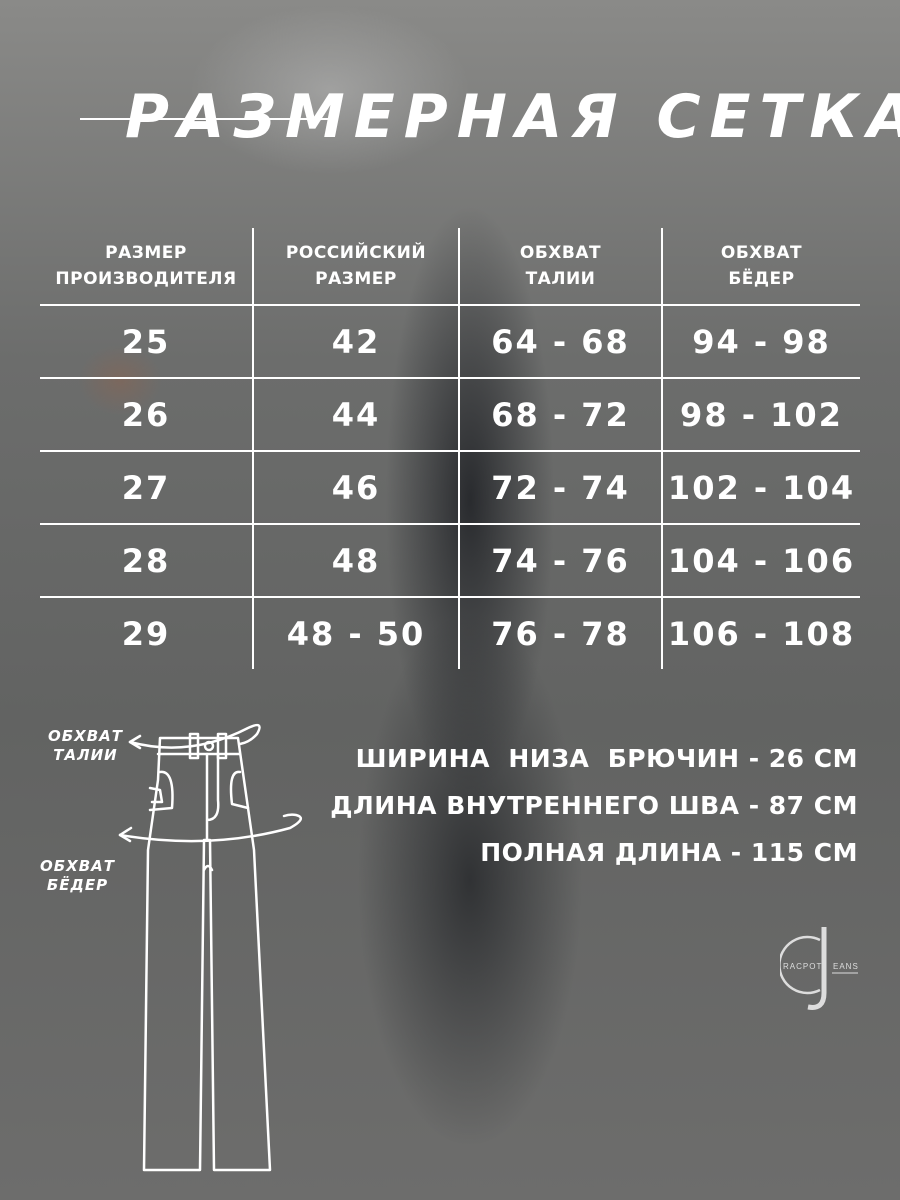 This screenshot has width=900, height=1200. I want to click on measurement-hem-width: ШИРИНА НИЗА БРЮЧИН - 26 СМ, so click(606, 758).